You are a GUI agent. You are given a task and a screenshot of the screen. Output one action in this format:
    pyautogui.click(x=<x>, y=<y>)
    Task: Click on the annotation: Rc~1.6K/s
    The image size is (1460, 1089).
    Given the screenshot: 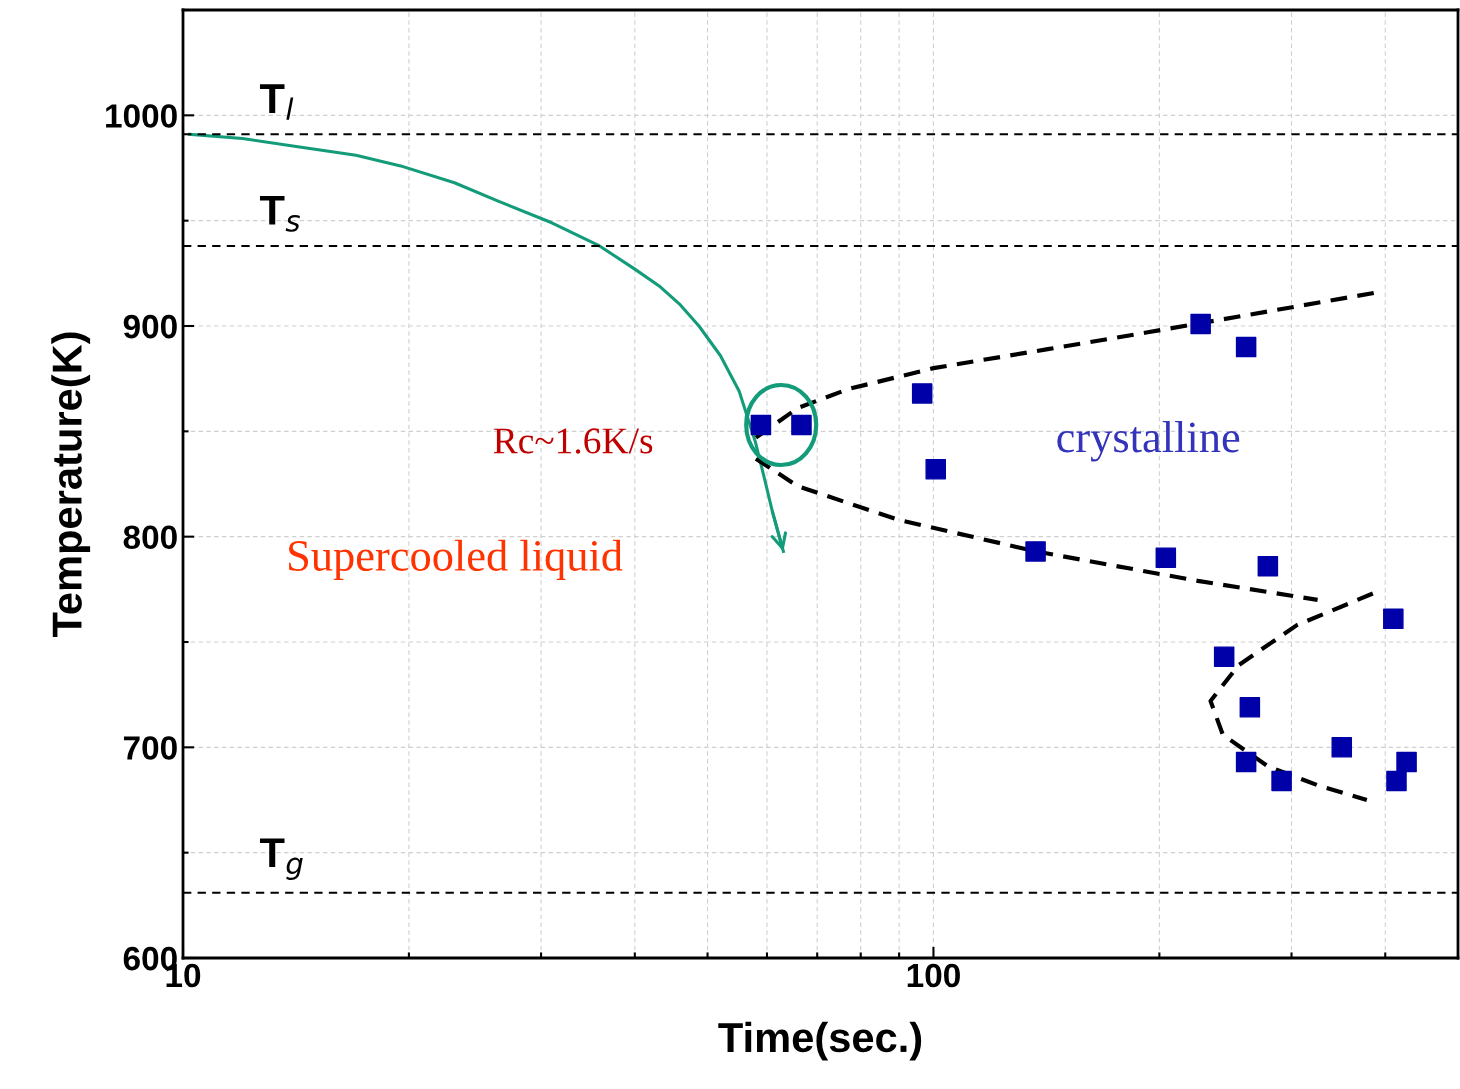 What is the action you would take?
    pyautogui.click(x=573, y=441)
    